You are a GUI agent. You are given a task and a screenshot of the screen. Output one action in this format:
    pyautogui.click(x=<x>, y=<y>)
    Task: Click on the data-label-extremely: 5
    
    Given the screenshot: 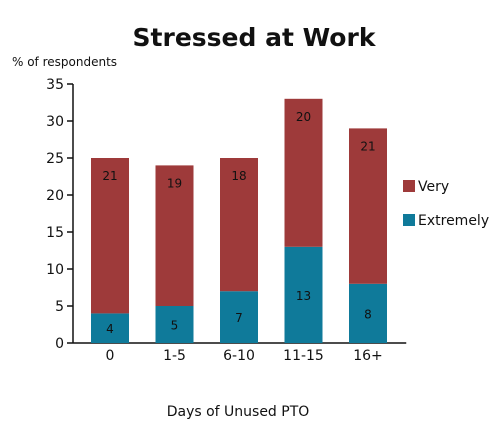 What is the action you would take?
    pyautogui.click(x=175, y=326)
    